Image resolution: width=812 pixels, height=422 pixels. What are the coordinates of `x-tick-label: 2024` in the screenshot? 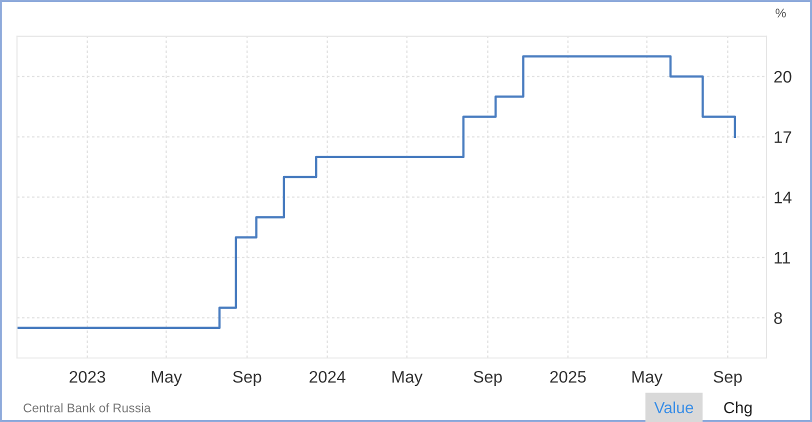 It's located at (328, 376).